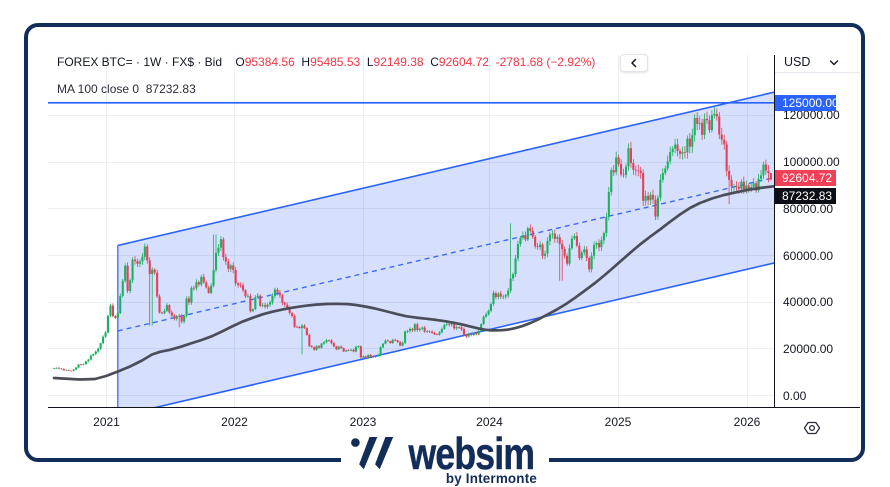 This screenshot has height=487, width=890. What do you see at coordinates (471, 454) in the screenshot?
I see `svg-text: websim` at bounding box center [471, 454].